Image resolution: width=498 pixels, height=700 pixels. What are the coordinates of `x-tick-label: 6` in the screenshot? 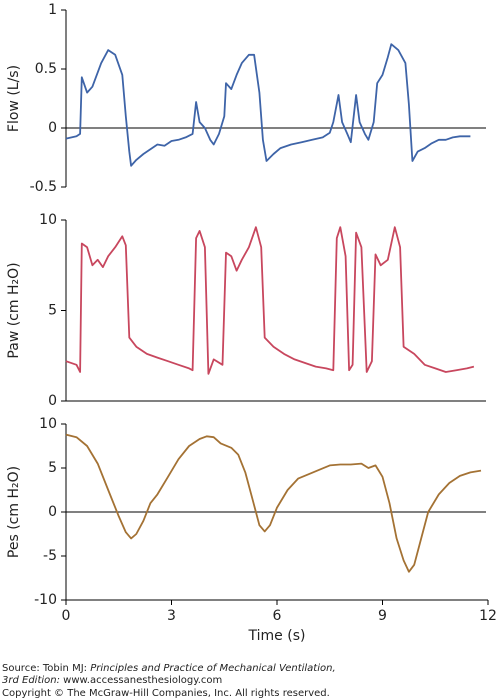 It's located at (277, 616).